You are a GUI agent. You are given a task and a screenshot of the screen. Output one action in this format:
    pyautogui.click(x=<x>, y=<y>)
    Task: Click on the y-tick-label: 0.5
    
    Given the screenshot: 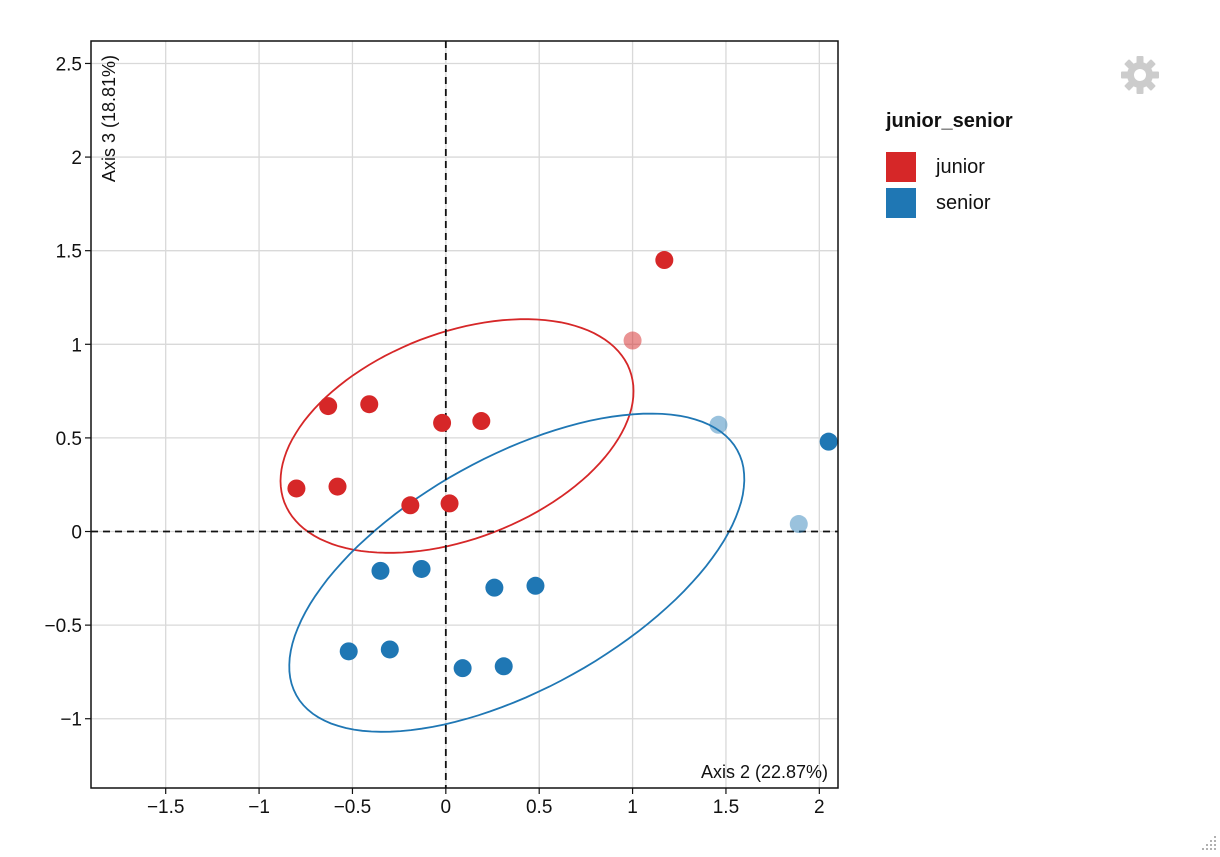 What is the action you would take?
    pyautogui.click(x=69, y=439)
    